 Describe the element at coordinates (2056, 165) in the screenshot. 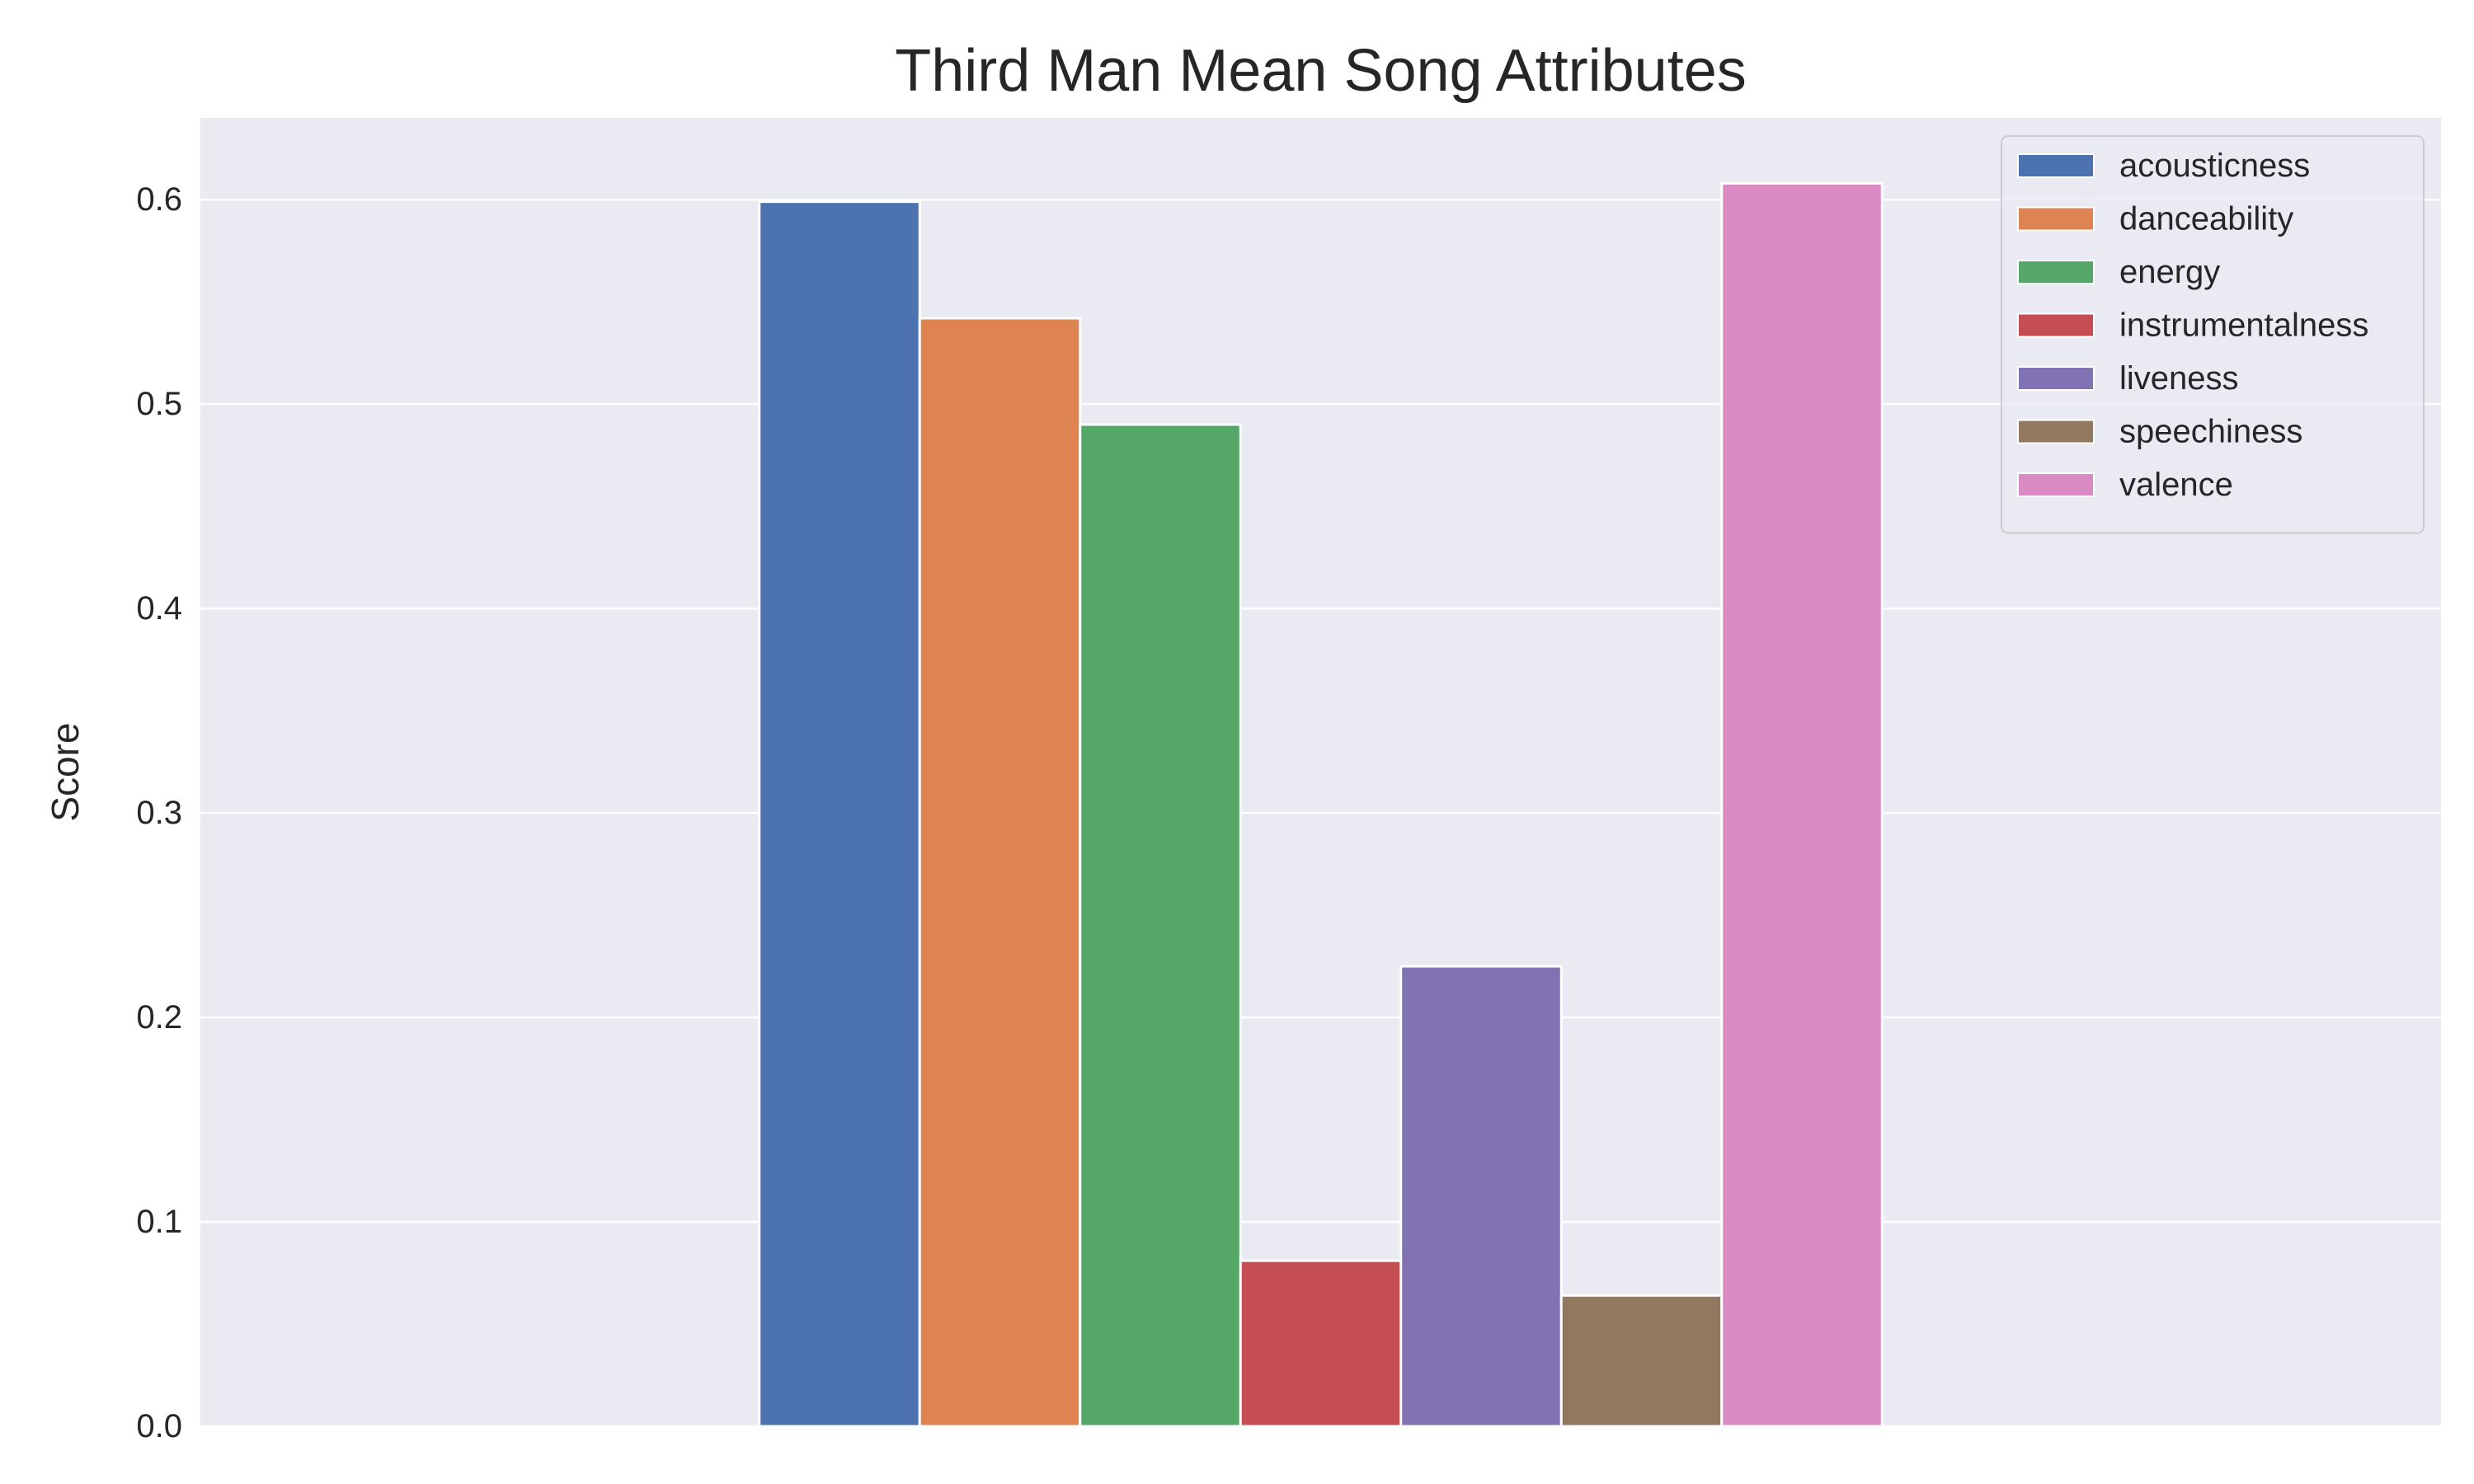

I see `legend-swatch-acousticness` at that location.